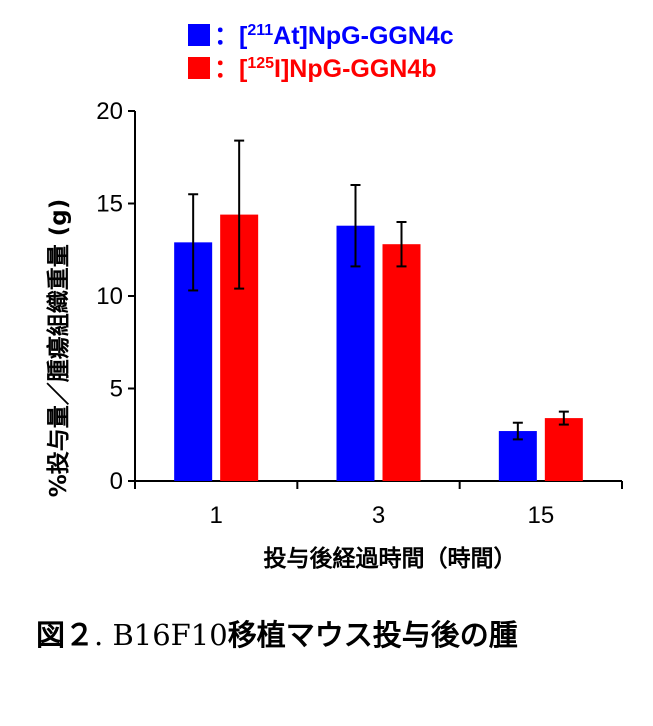 The width and height of the screenshot is (653, 726). Describe the element at coordinates (65, 635) in the screenshot. I see `caption-prefix: 図２` at that location.